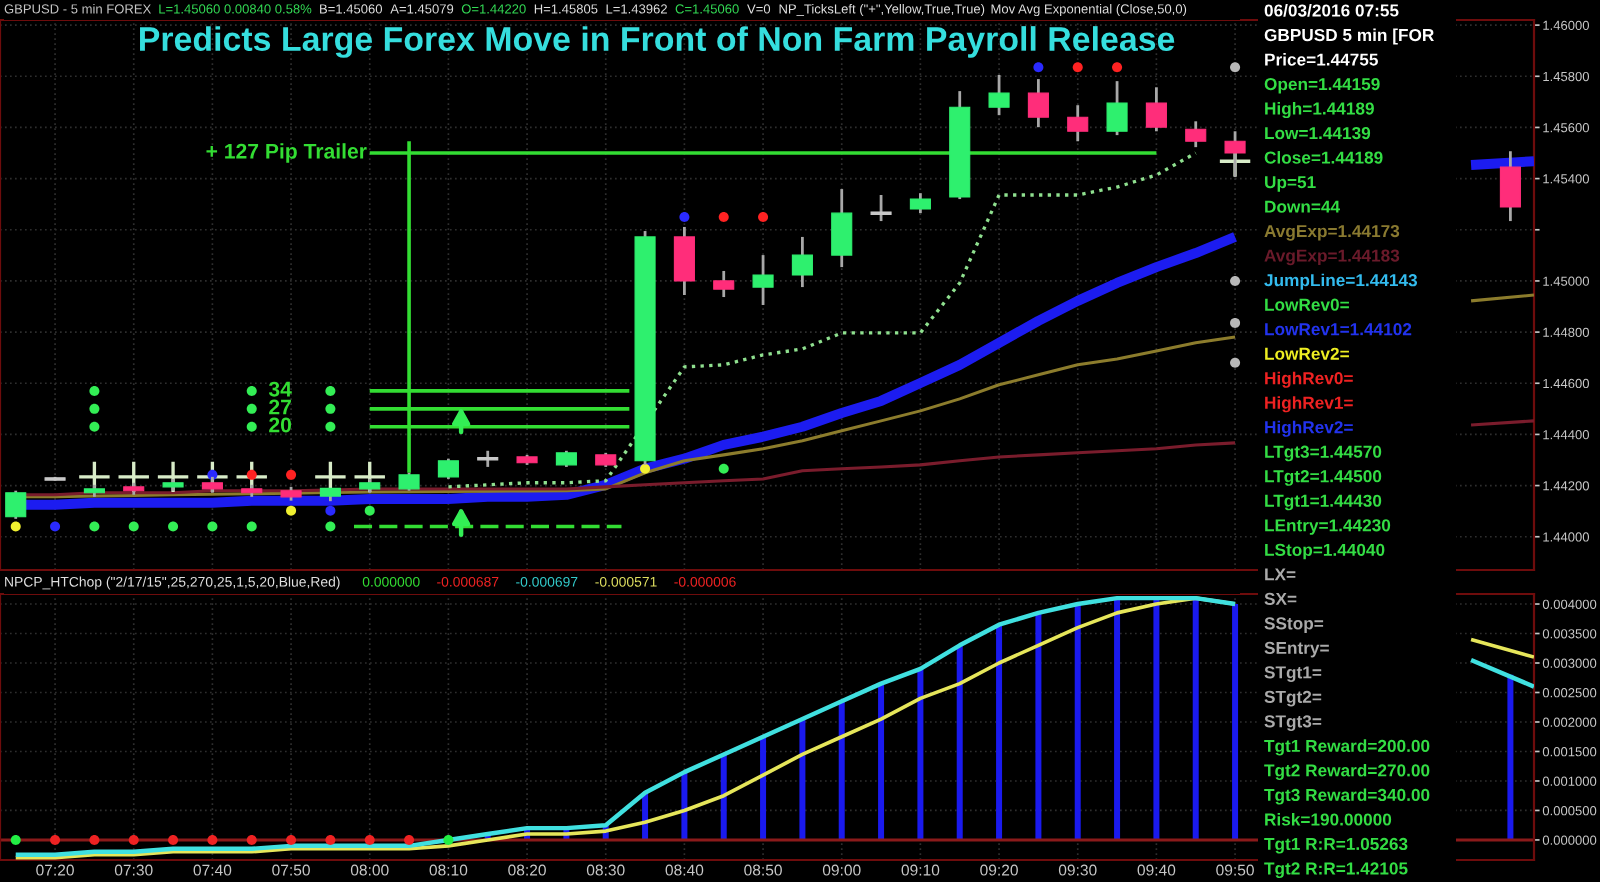 The height and width of the screenshot is (882, 1600). I want to click on annotation: LTgt3=1.44570, so click(1323, 453).